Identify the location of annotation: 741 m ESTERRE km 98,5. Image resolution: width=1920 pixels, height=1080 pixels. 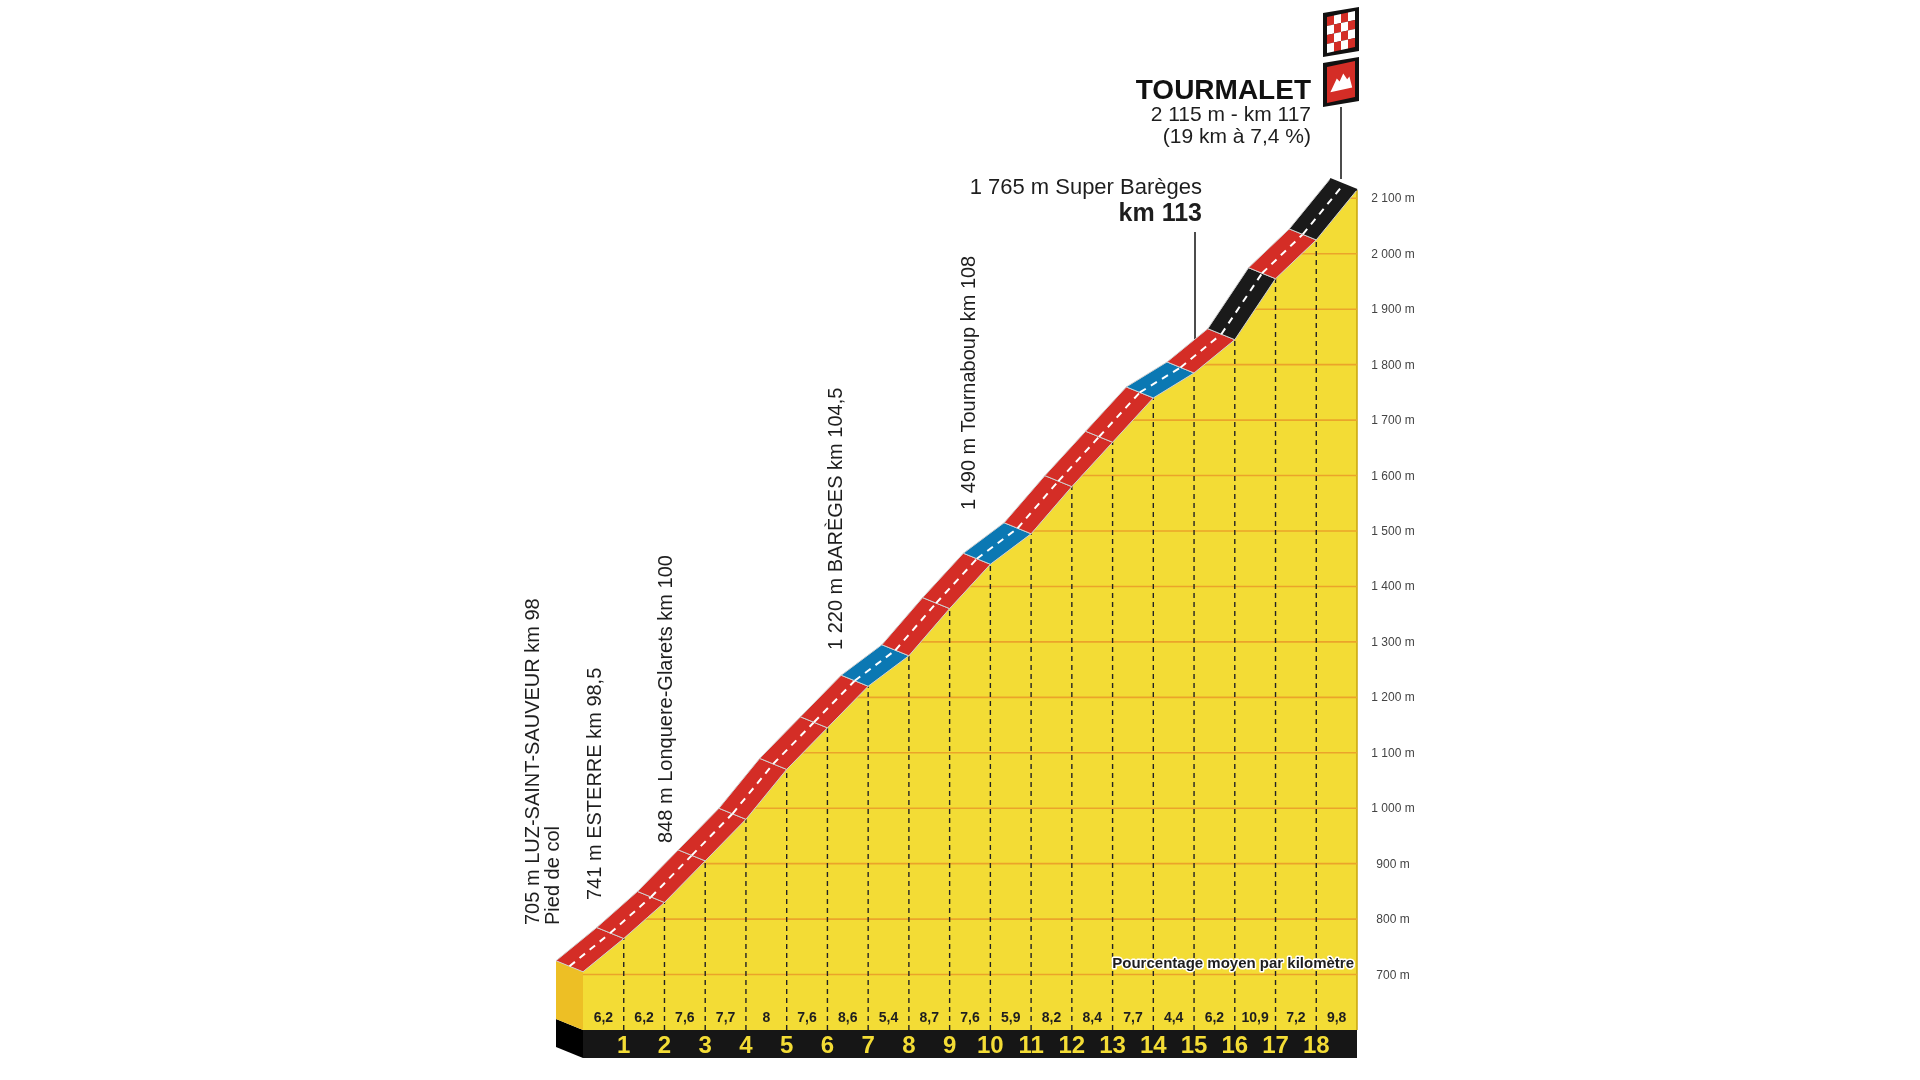
(594, 783).